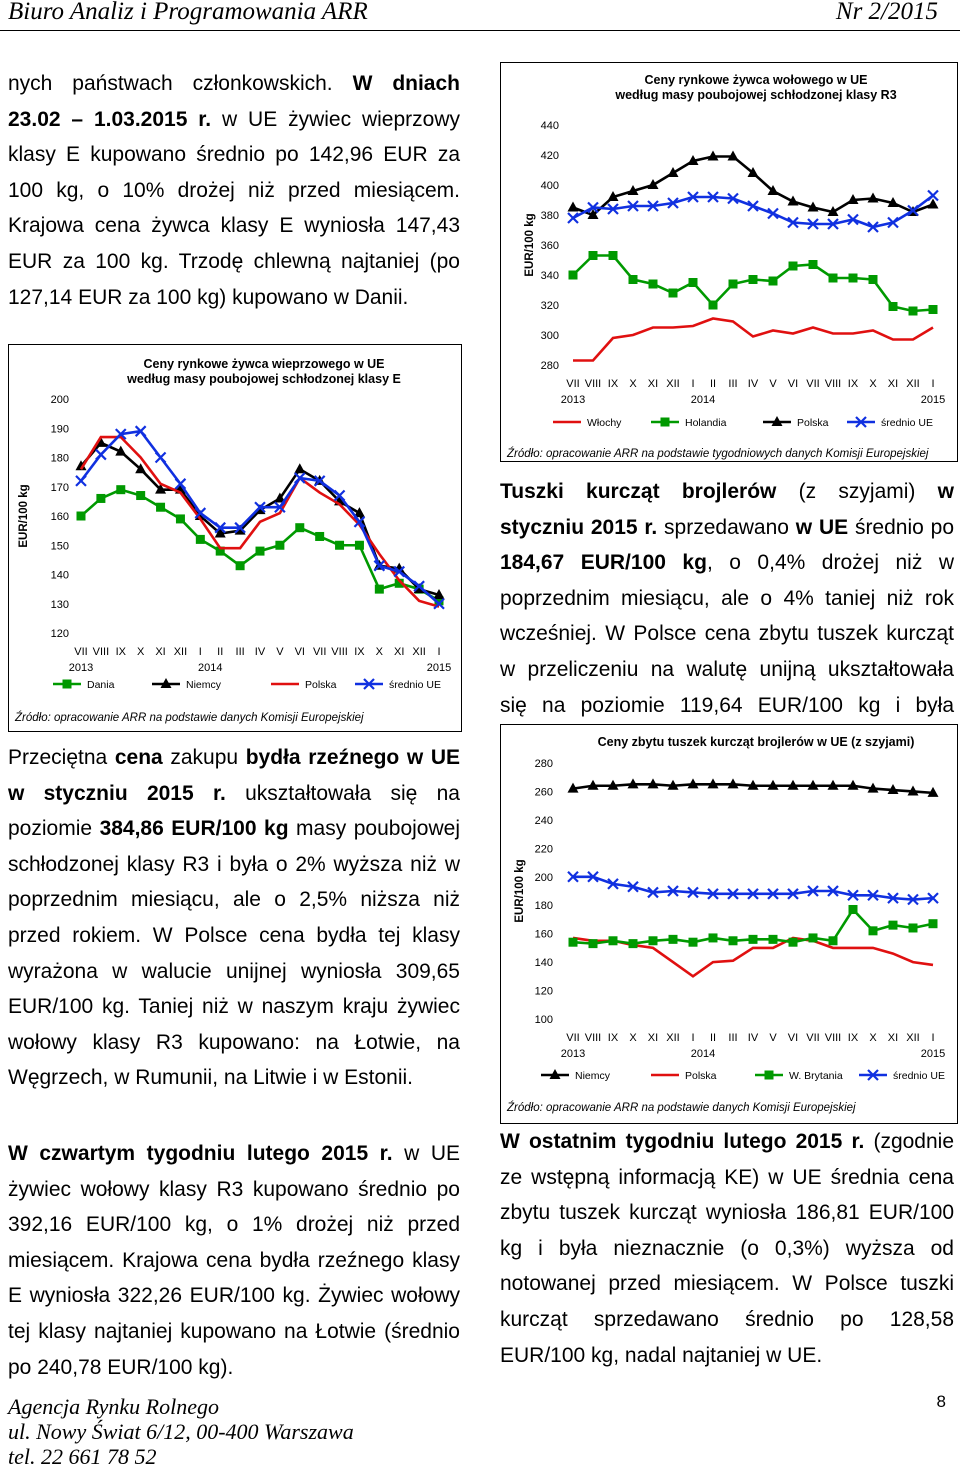  What do you see at coordinates (573, 1054) in the screenshot?
I see `x-year-label: 2013` at bounding box center [573, 1054].